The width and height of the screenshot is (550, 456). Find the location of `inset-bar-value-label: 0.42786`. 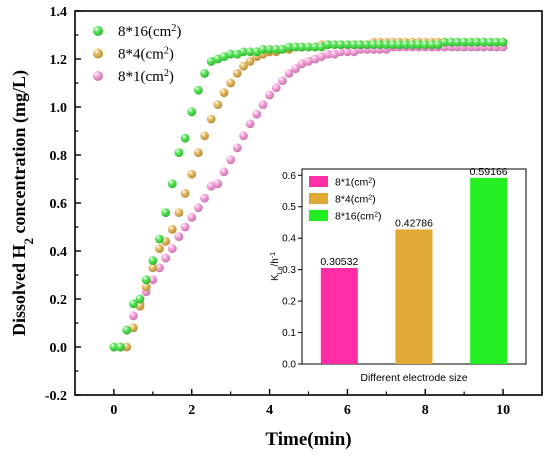

inset-bar-value-label: 0.42786 is located at coordinates (414, 223).